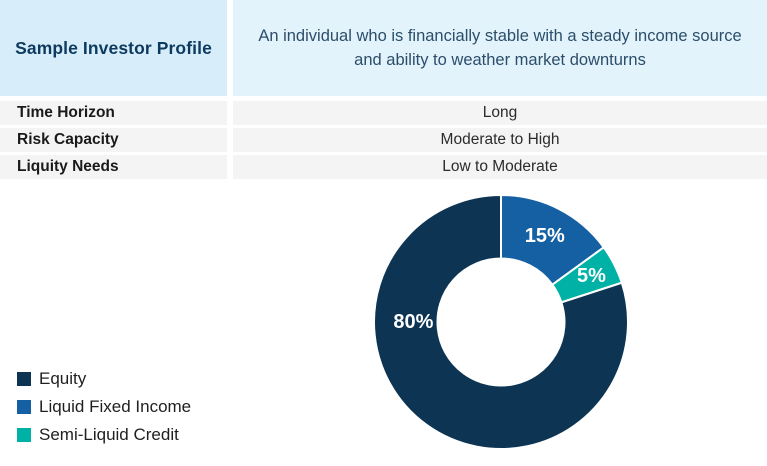  I want to click on legend-swatch-semi-liquid-credit, so click(24, 434).